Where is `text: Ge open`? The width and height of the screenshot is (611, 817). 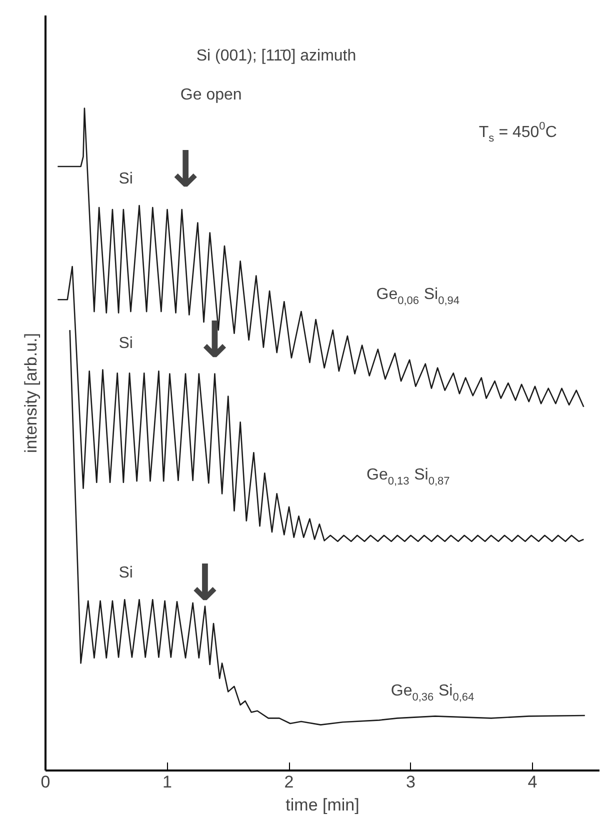 text: Ge open is located at coordinates (211, 95).